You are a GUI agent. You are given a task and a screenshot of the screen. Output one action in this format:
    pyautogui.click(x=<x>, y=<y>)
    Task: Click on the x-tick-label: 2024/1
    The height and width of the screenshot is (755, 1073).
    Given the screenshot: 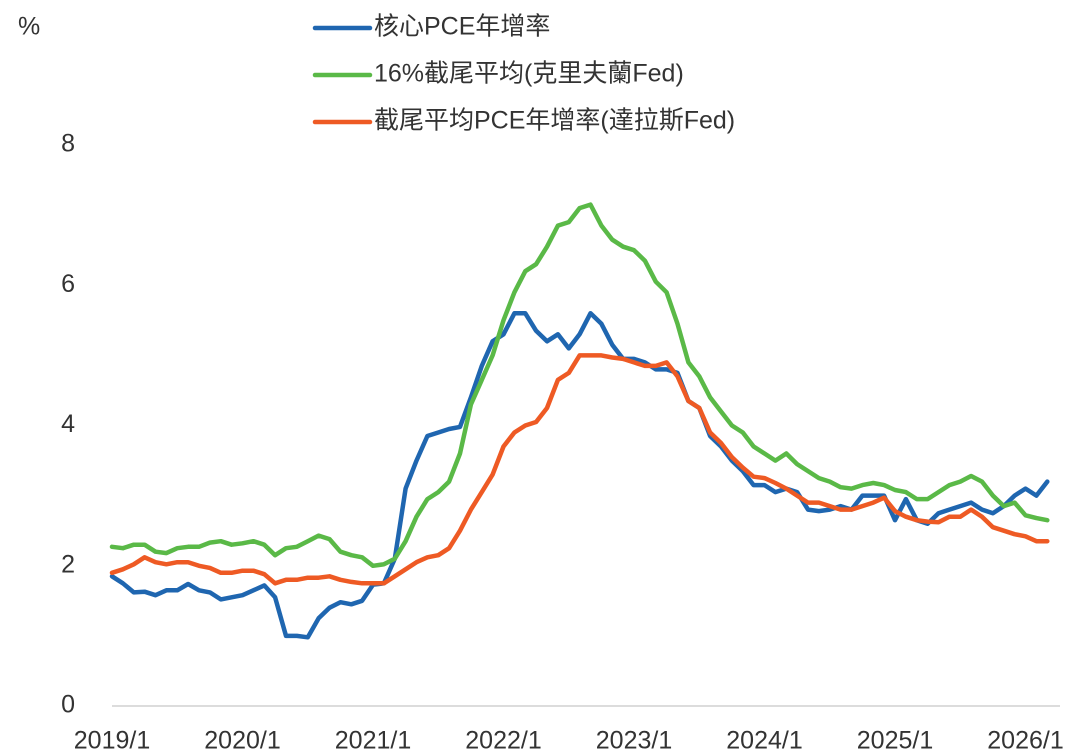 What is the action you would take?
    pyautogui.click(x=764, y=741)
    